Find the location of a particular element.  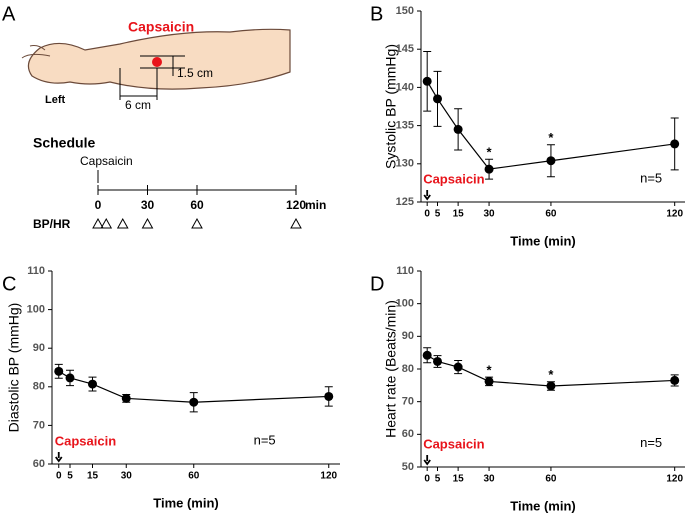

panel-label: C is located at coordinates (9, 284).